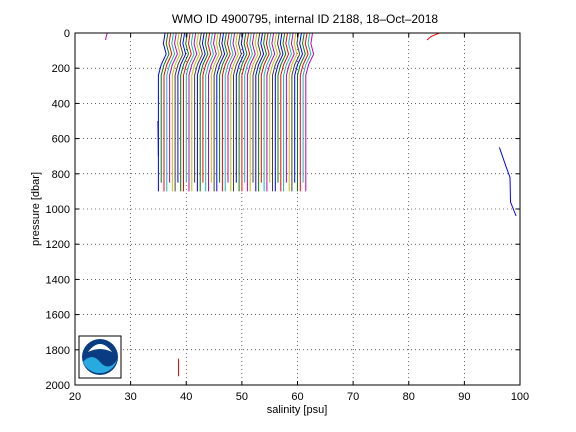  What do you see at coordinates (36, 209) in the screenshot?
I see `y-axis-label: pressure [dbar]` at bounding box center [36, 209].